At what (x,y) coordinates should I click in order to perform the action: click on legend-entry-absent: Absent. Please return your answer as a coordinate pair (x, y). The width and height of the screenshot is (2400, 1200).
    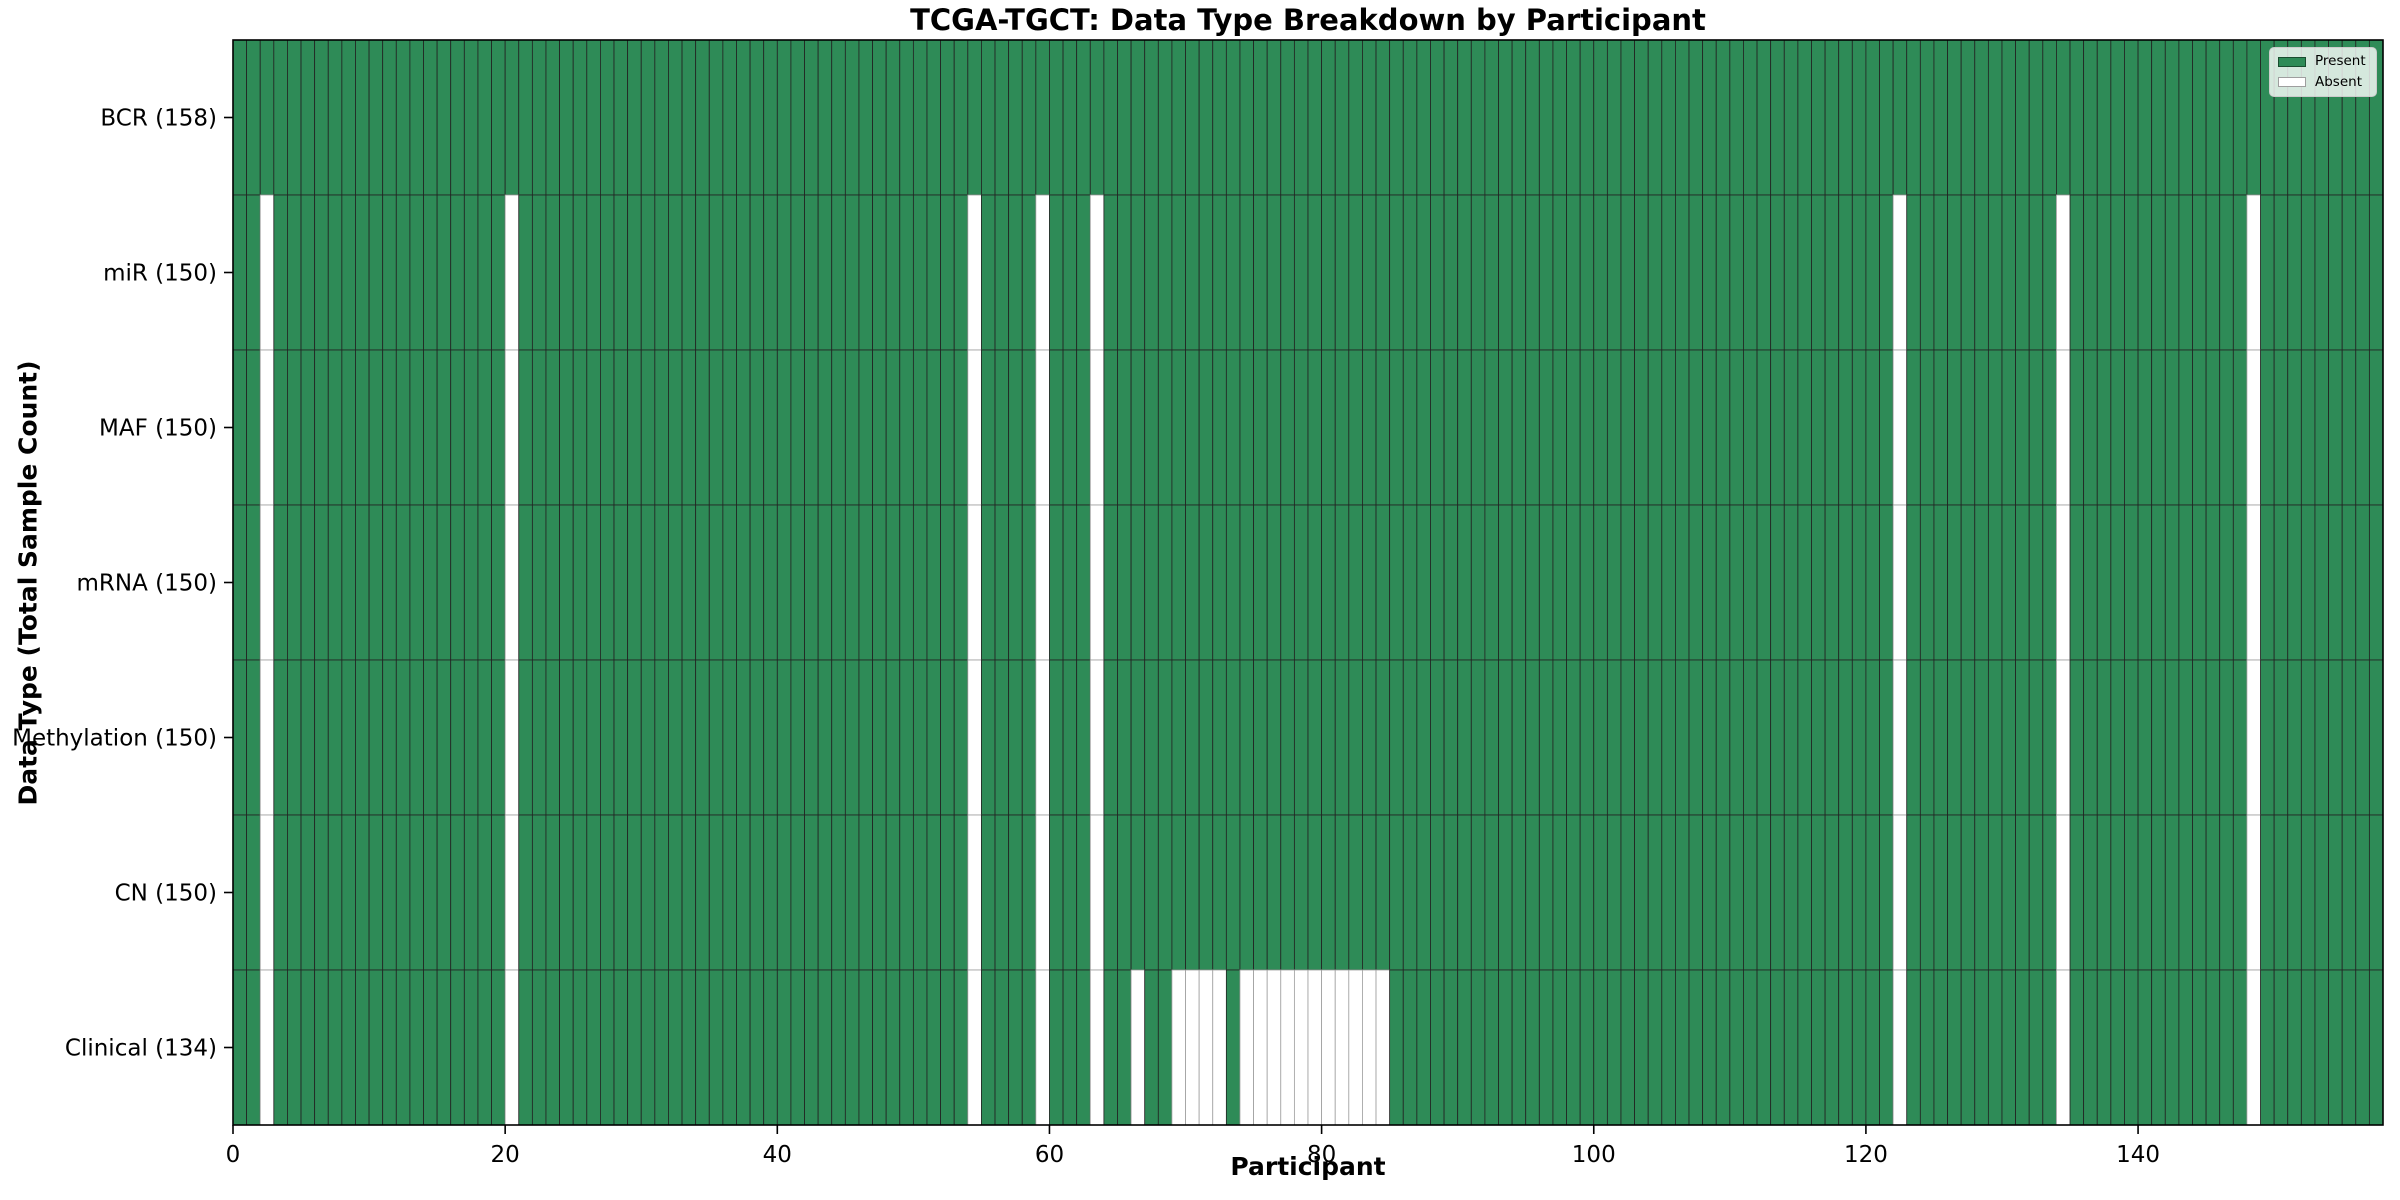
    Looking at the image, I should click on (2323, 82).